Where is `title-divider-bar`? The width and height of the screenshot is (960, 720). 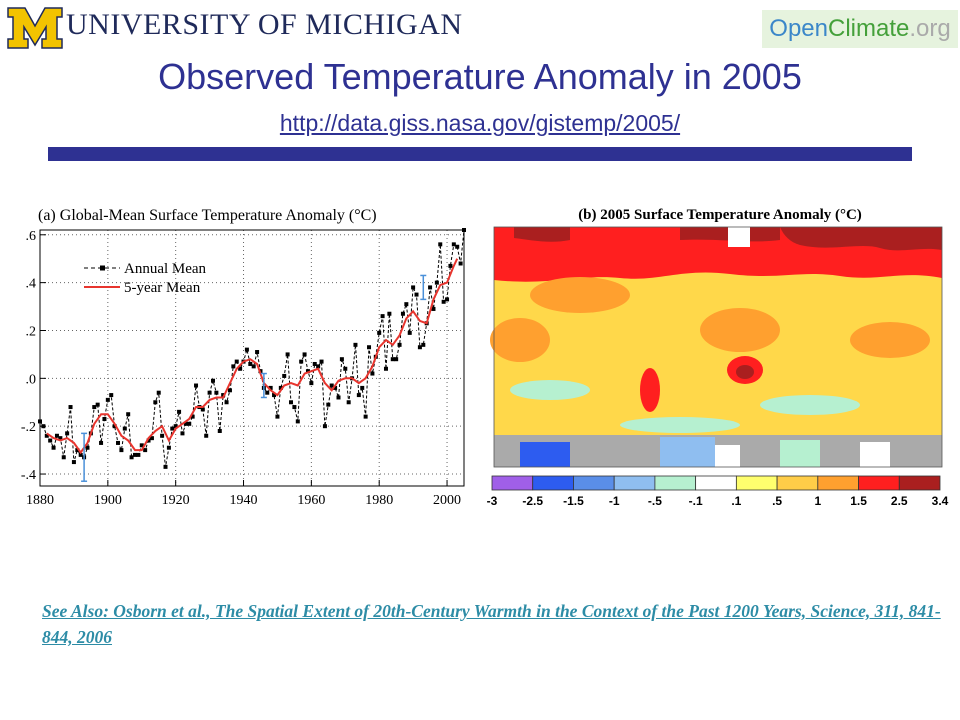 title-divider-bar is located at coordinates (480, 154).